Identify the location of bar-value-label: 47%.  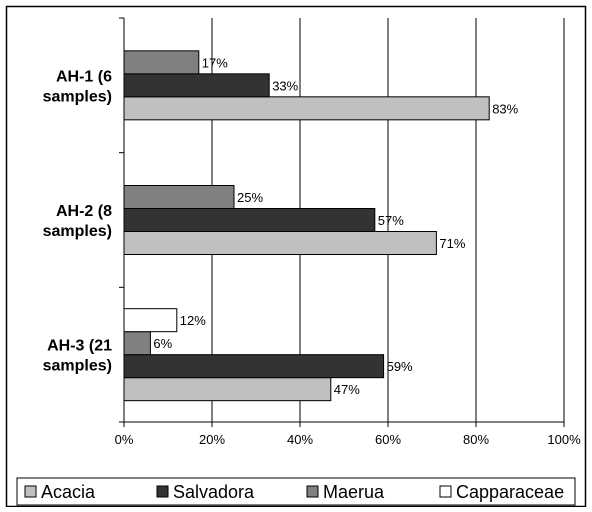
(347, 389).